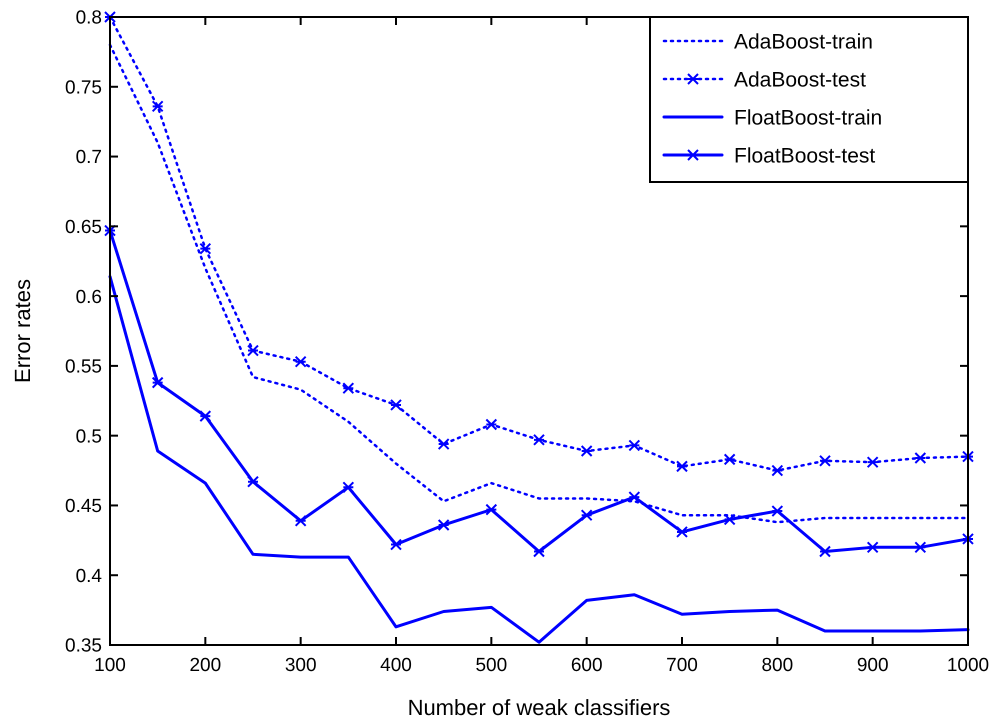  What do you see at coordinates (89, 576) in the screenshot?
I see `y-tick-label: 0.4` at bounding box center [89, 576].